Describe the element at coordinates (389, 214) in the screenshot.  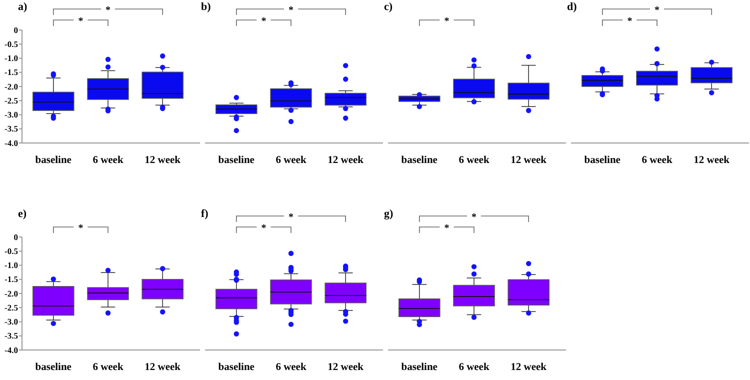
I see `chart-title: g)` at that location.